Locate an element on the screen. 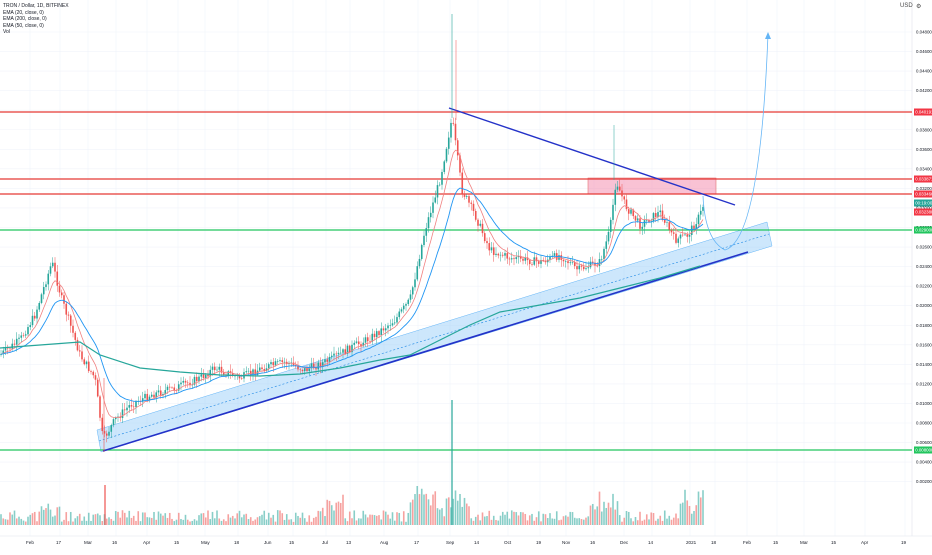 The image size is (932, 555). descending-trendline is located at coordinates (592, 156).